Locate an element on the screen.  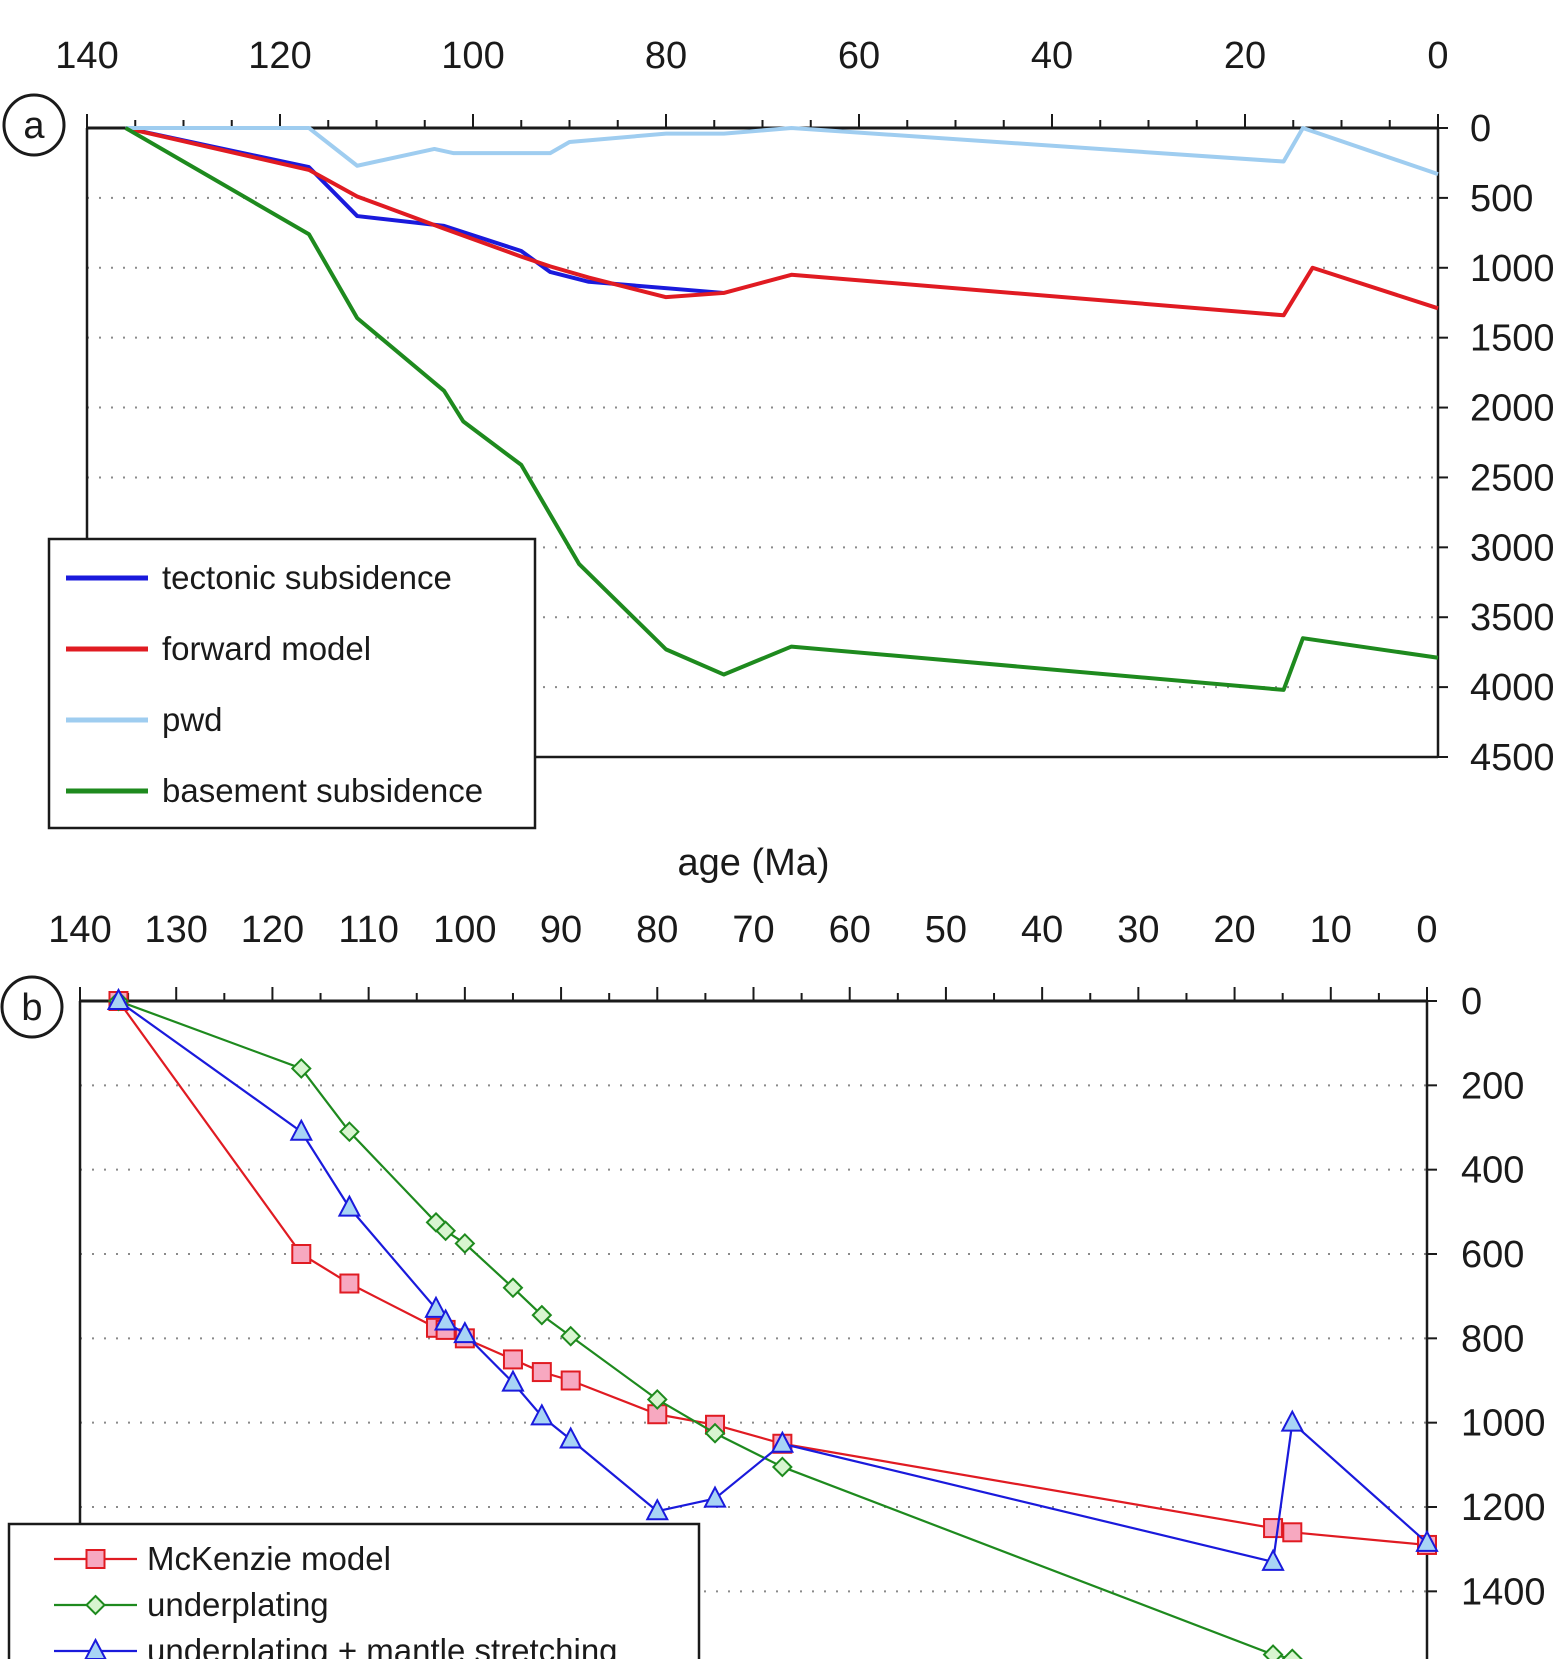
panel-a-y-tick-label: 1000 is located at coordinates (1512, 269).